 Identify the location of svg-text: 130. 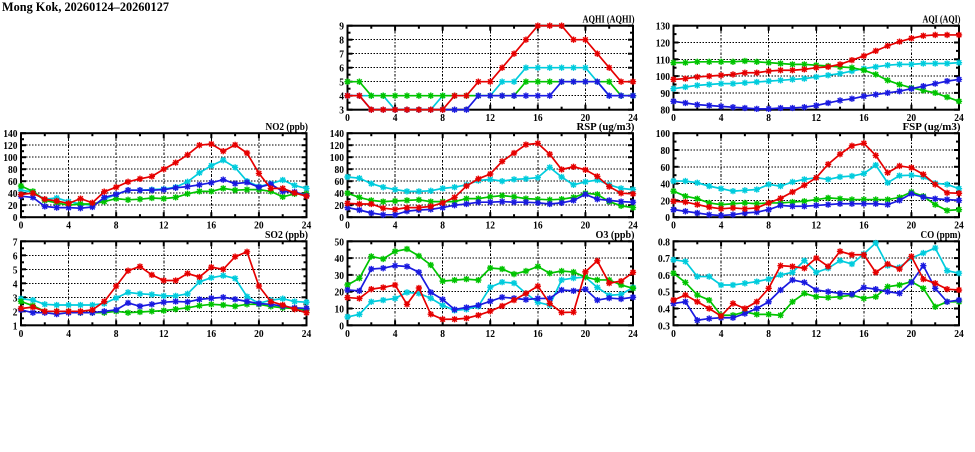
(663, 27).